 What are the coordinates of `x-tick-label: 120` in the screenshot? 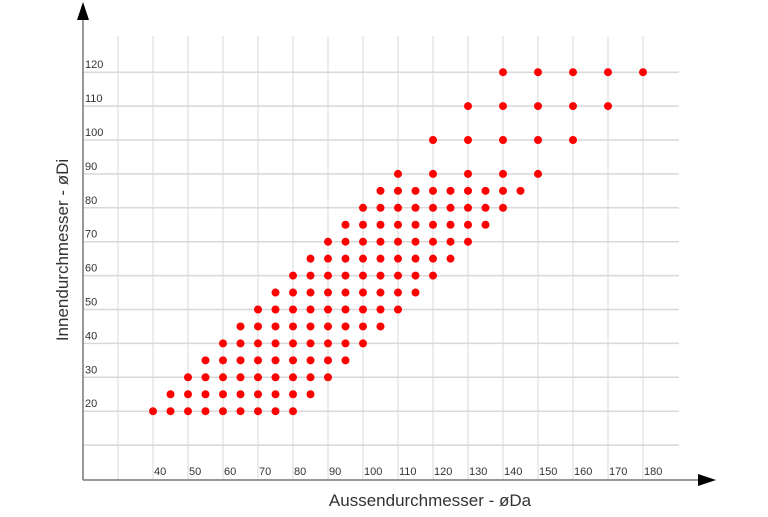 It's located at (443, 472).